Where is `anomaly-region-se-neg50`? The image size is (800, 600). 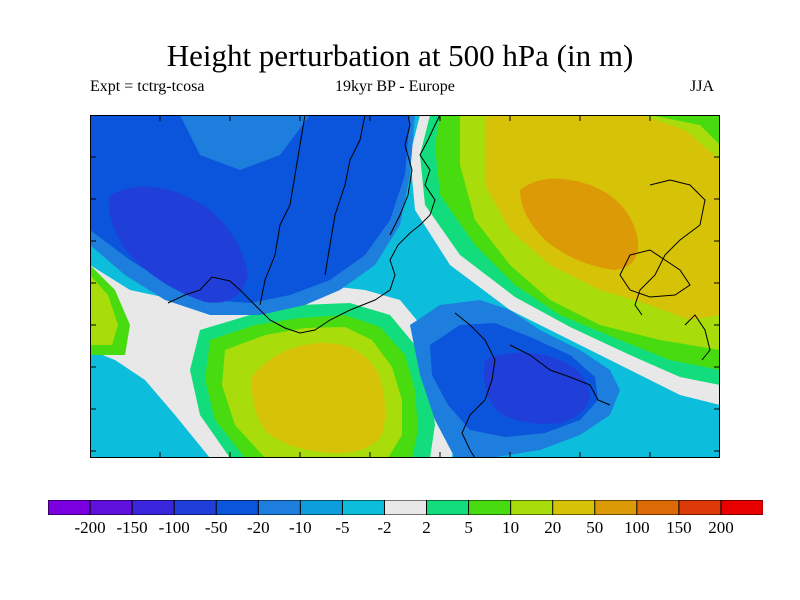 anomaly-region-se-neg50 is located at coordinates (537, 388).